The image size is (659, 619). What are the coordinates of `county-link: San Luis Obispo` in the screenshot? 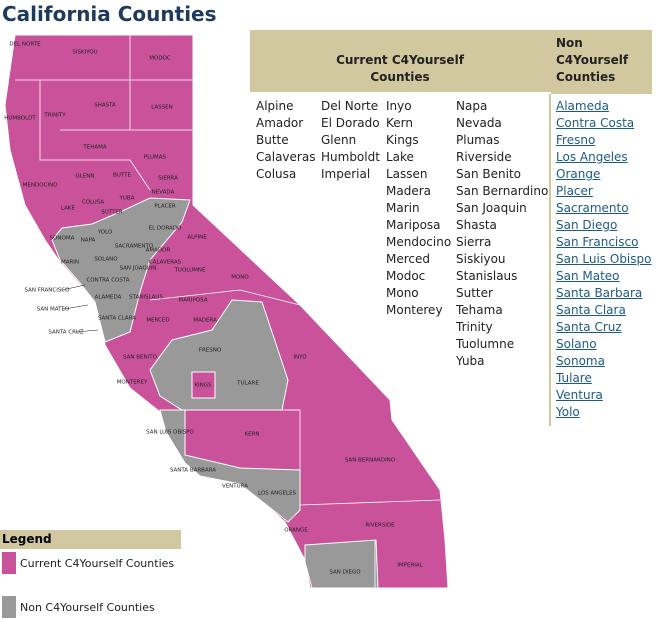 It's located at (604, 259).